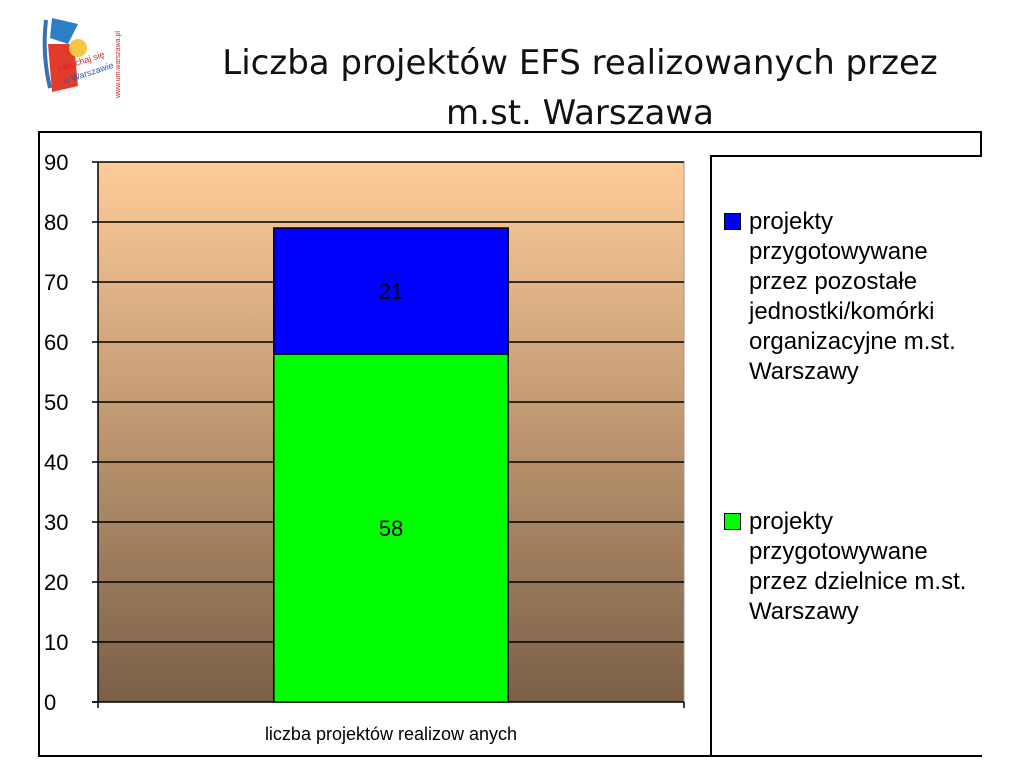  Describe the element at coordinates (56, 282) in the screenshot. I see `y-tick-label: 70` at that location.